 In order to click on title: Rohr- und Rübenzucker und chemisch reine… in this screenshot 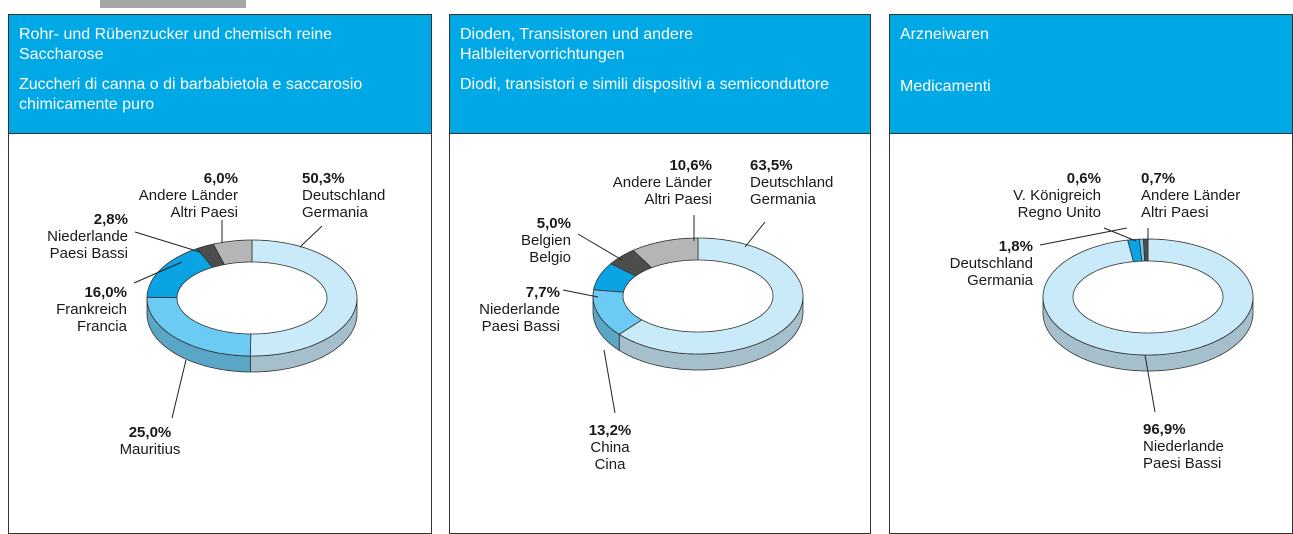, I will do `click(176, 44)`.